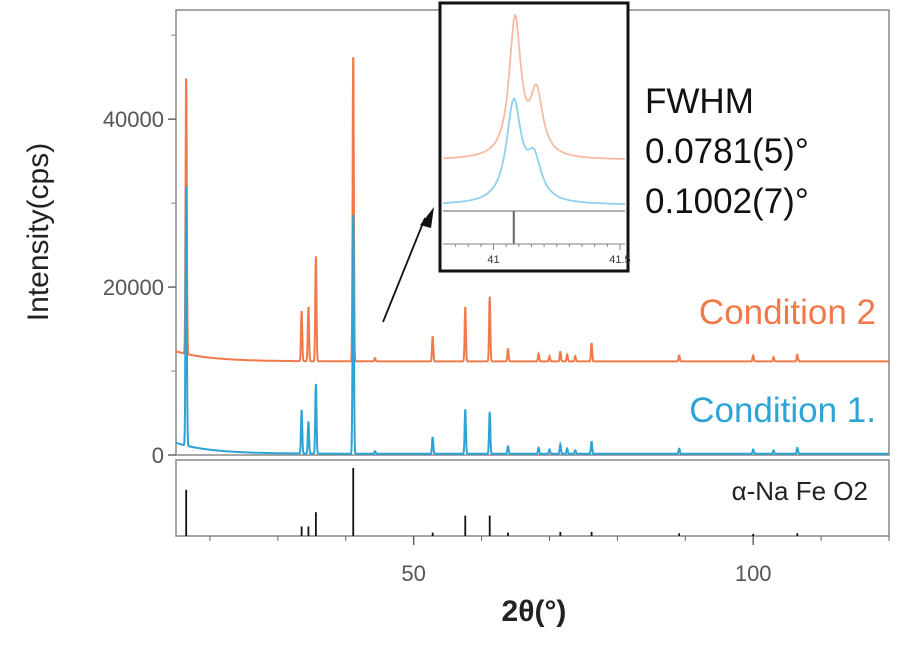  I want to click on y-axis-ticks: 0 20000 40000, so click(139, 251).